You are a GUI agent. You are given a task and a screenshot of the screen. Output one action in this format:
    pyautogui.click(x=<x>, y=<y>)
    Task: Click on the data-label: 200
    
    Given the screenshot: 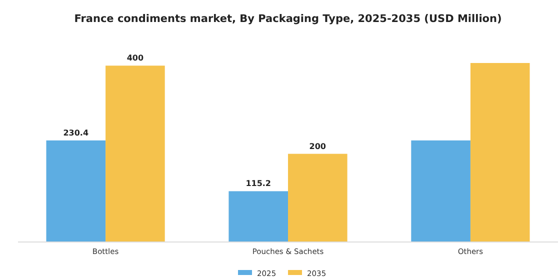 What is the action you would take?
    pyautogui.click(x=317, y=146)
    